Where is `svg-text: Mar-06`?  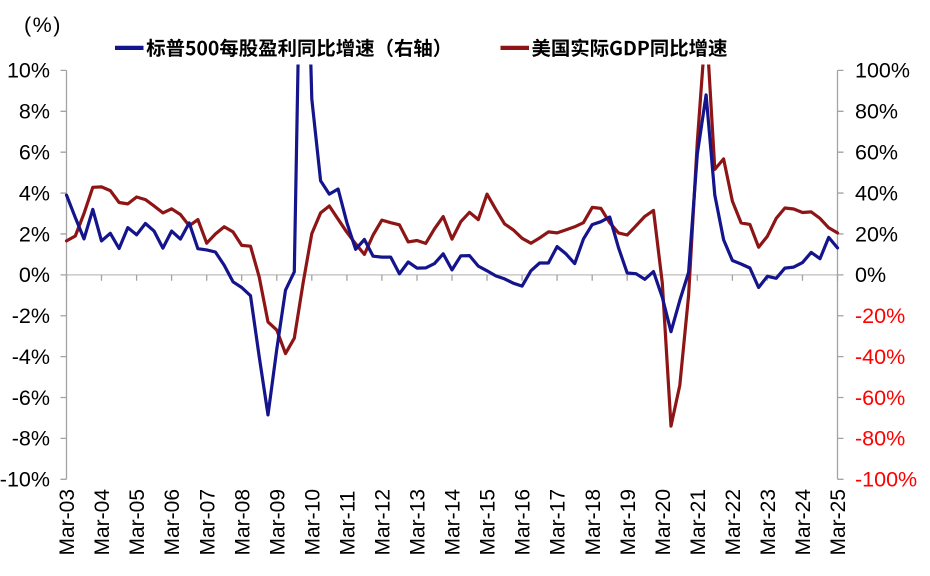 svg-text: Mar-06 is located at coordinates (172, 522).